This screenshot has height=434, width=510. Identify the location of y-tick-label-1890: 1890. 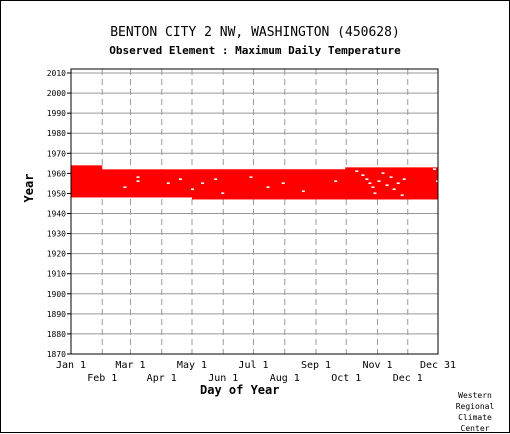
(56, 314).